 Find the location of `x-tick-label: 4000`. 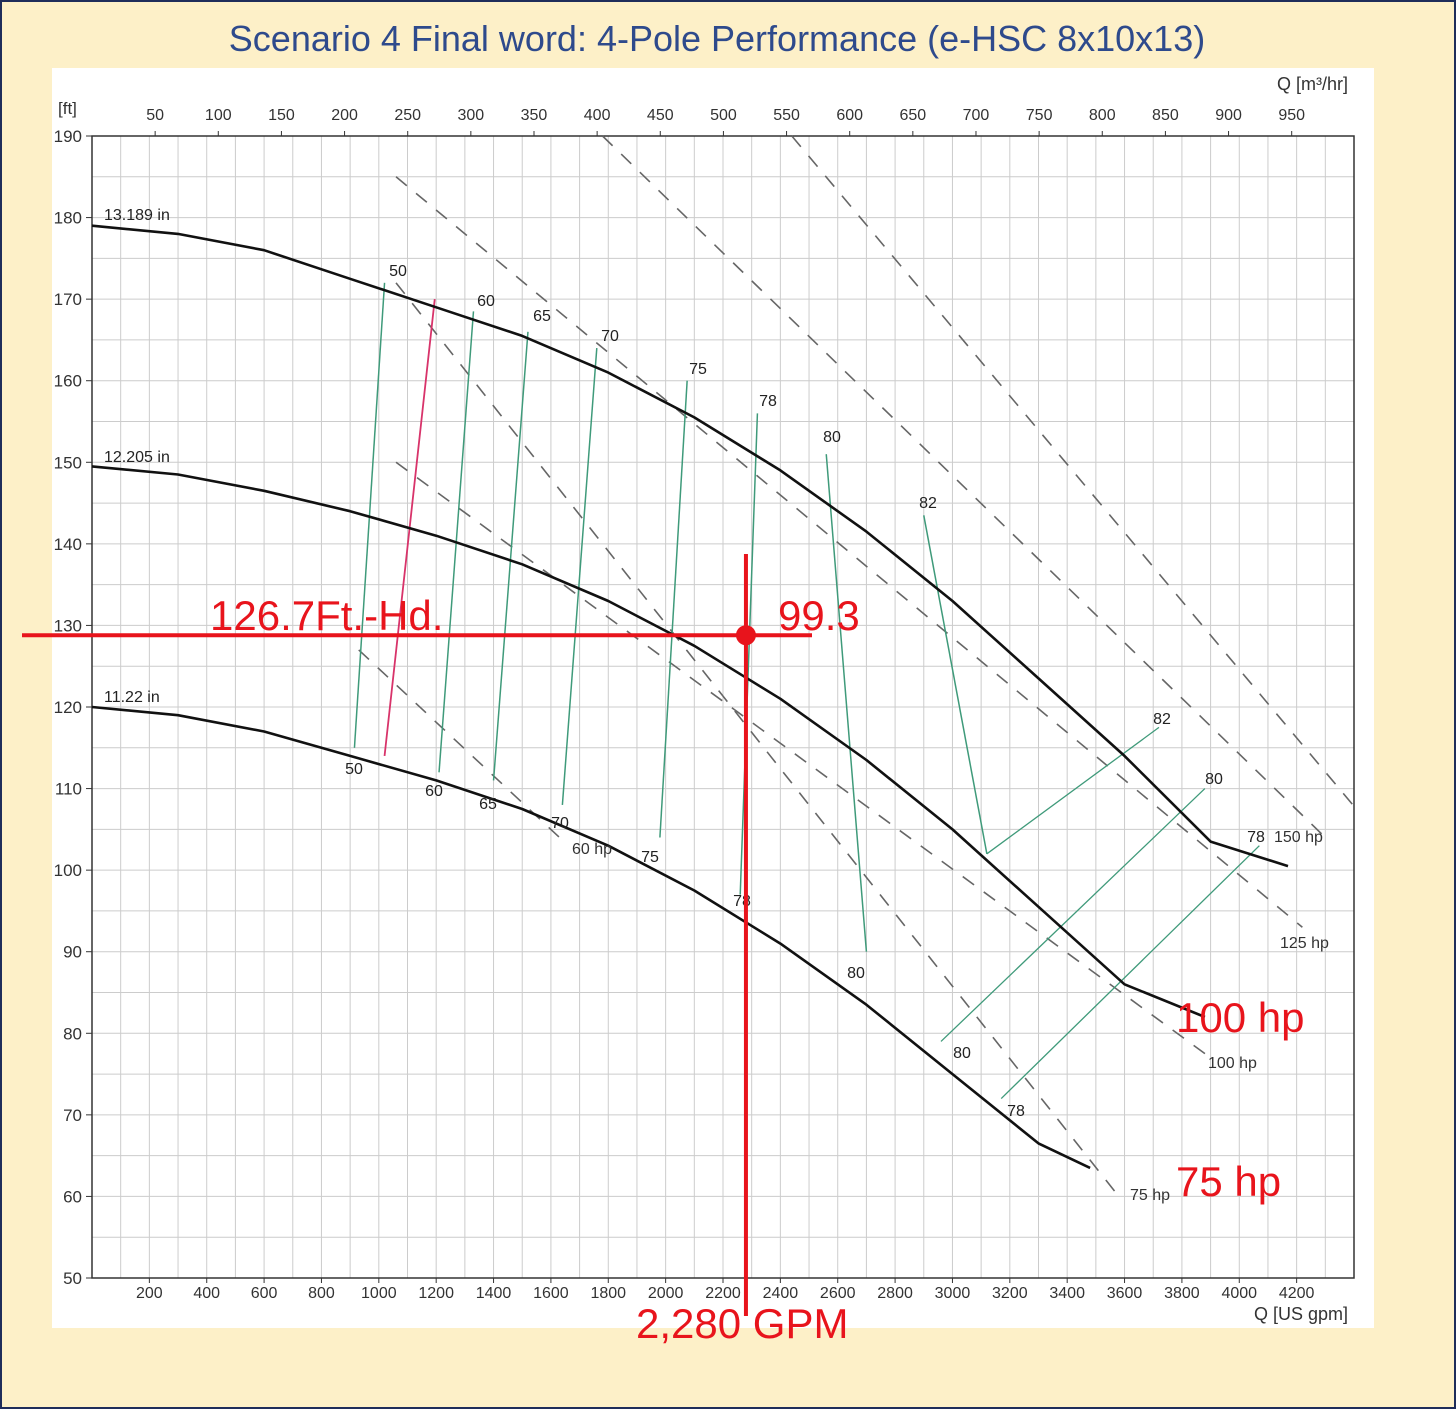

x-tick-label: 4000 is located at coordinates (1239, 1293).